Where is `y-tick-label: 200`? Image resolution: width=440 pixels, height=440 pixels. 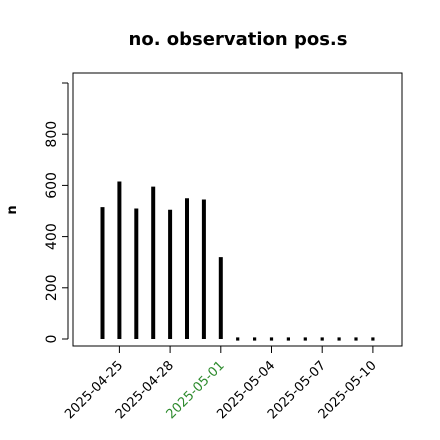 y-tick-label: 200 is located at coordinates (52, 287).